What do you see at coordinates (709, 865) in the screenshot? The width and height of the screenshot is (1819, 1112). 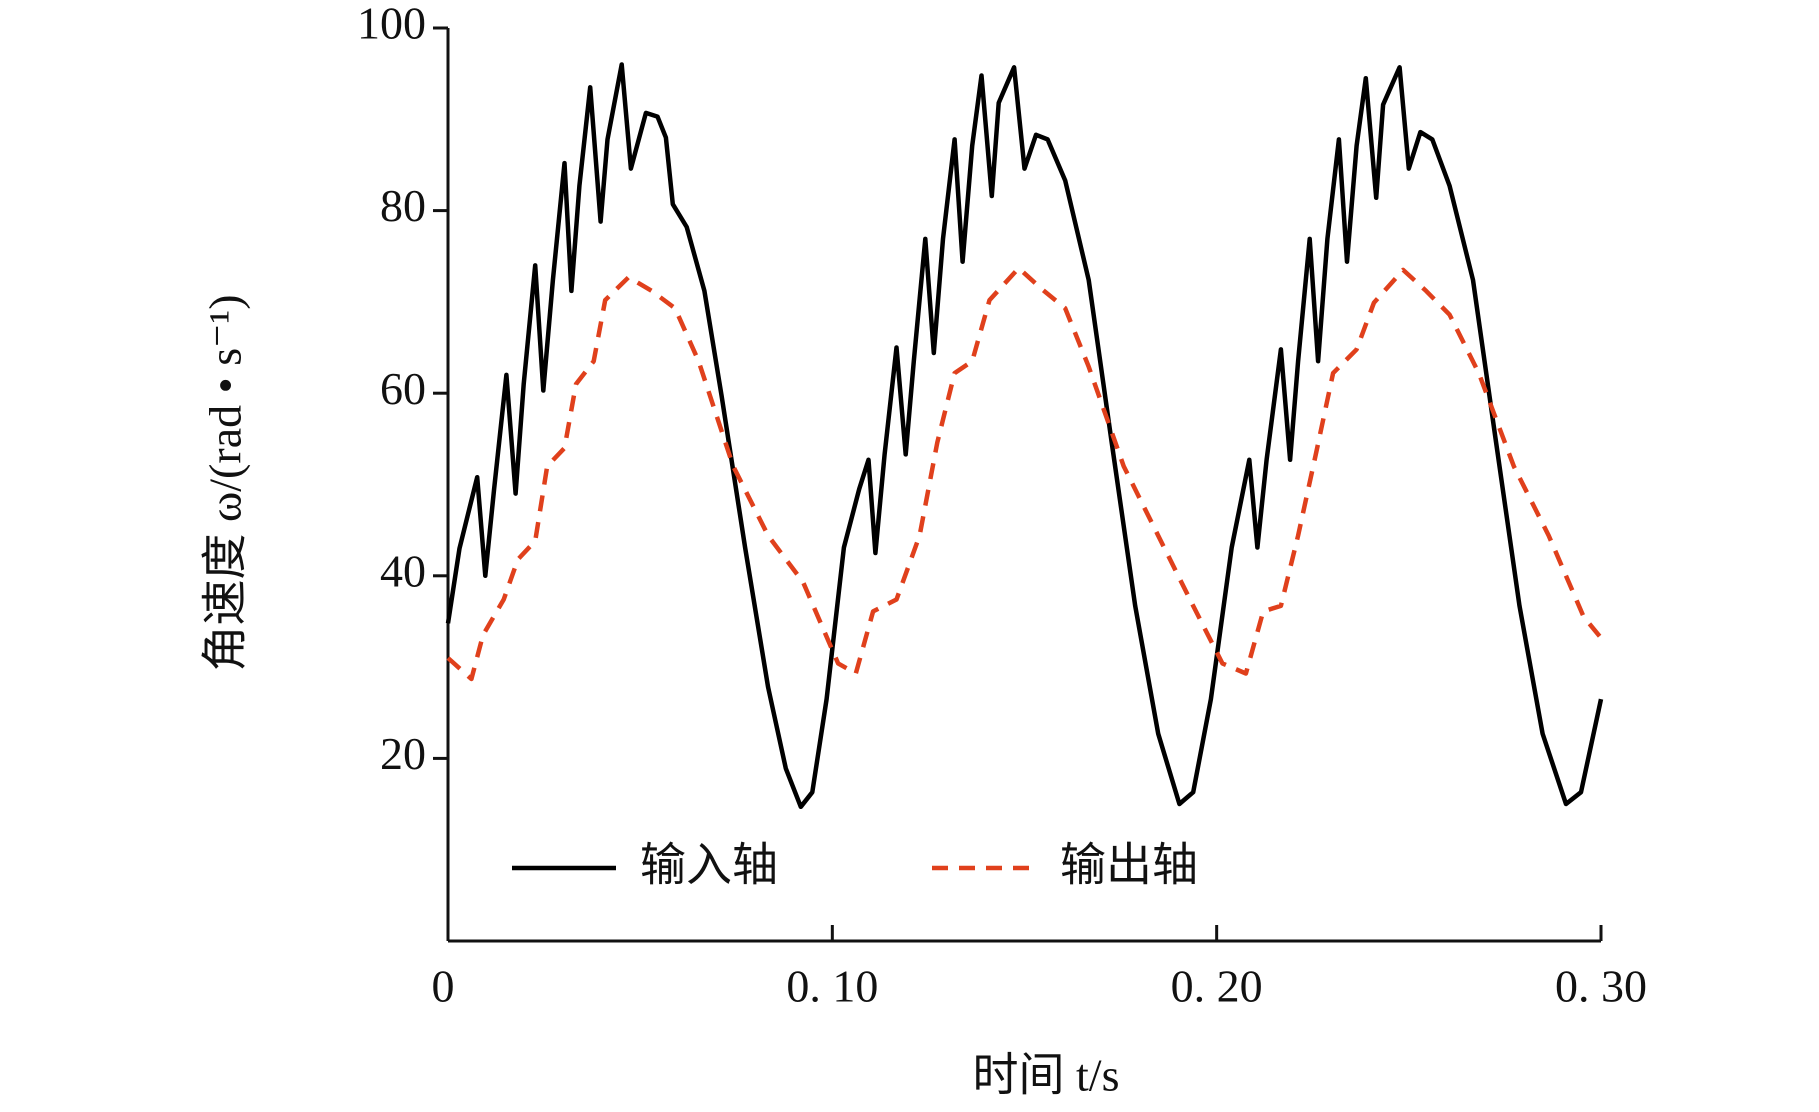 I see `legend-label: 输入轴` at bounding box center [709, 865].